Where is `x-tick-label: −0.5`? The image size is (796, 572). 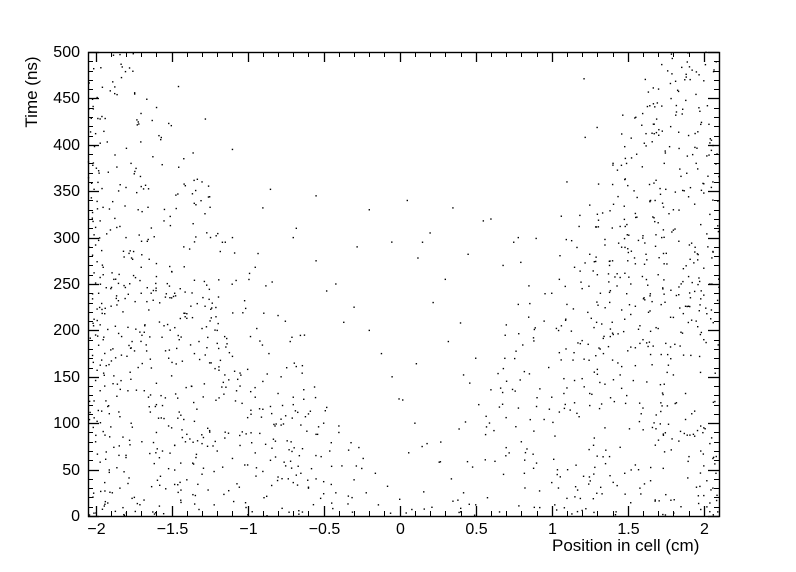
x-tick-label: −0.5 is located at coordinates (324, 529).